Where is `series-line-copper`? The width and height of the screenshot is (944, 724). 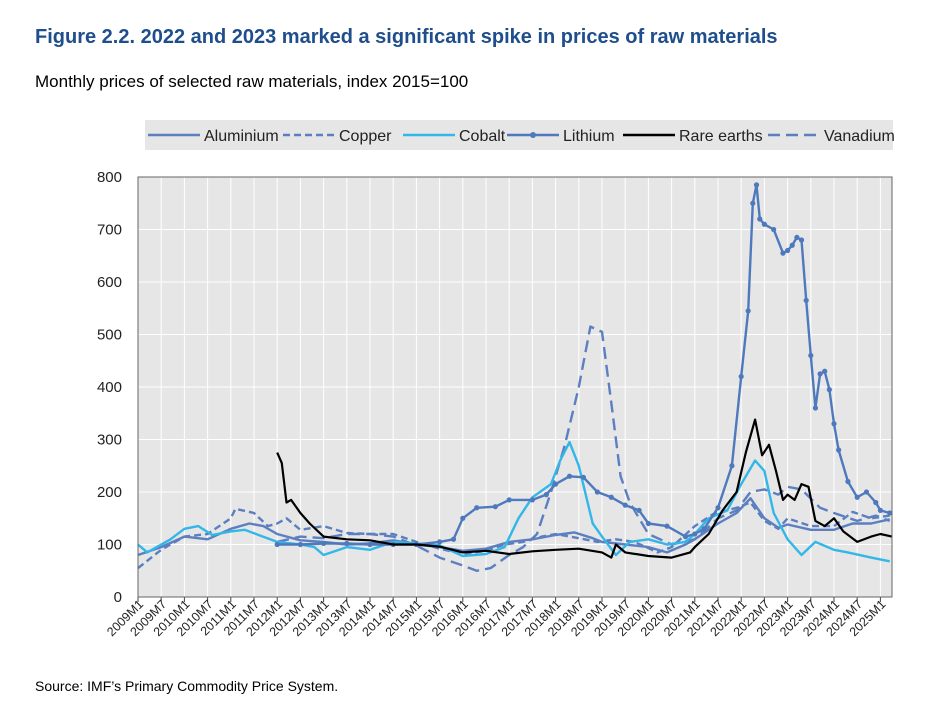
series-line-copper is located at coordinates (513, 535).